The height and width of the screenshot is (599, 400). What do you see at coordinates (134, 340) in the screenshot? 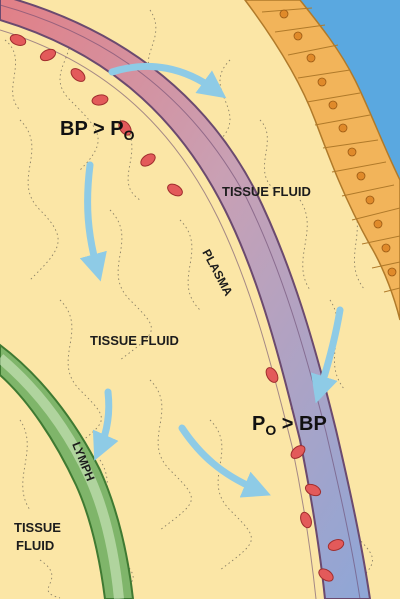
I see `label-tissue-fluid-center: TISSUE FLUID` at bounding box center [134, 340].